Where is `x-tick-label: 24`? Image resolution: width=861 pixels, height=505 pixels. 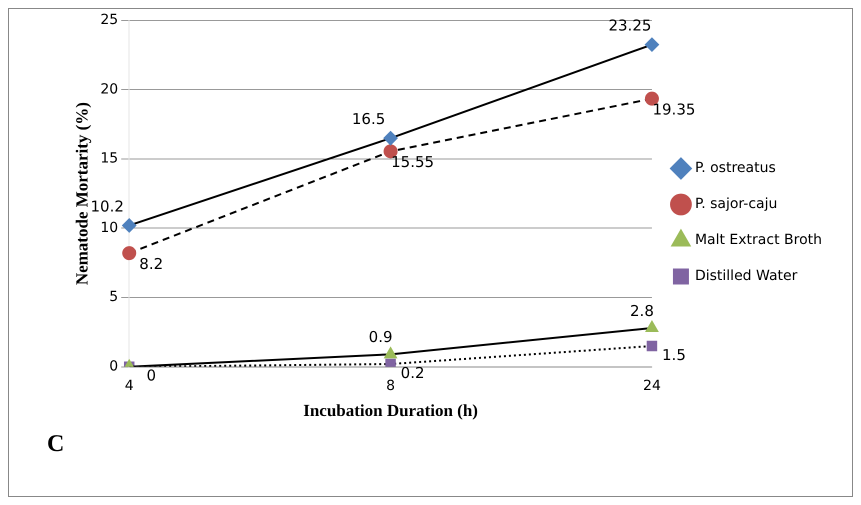
x-tick-label: 24 is located at coordinates (652, 386).